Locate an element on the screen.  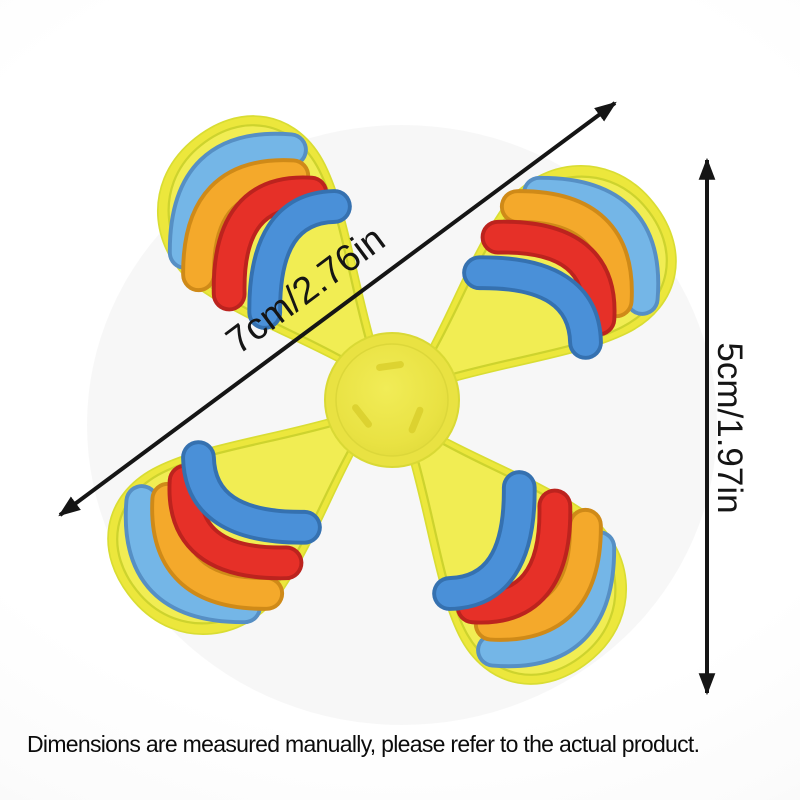
vertical-dimension: 5cm/1.97in is located at coordinates (723, 426).